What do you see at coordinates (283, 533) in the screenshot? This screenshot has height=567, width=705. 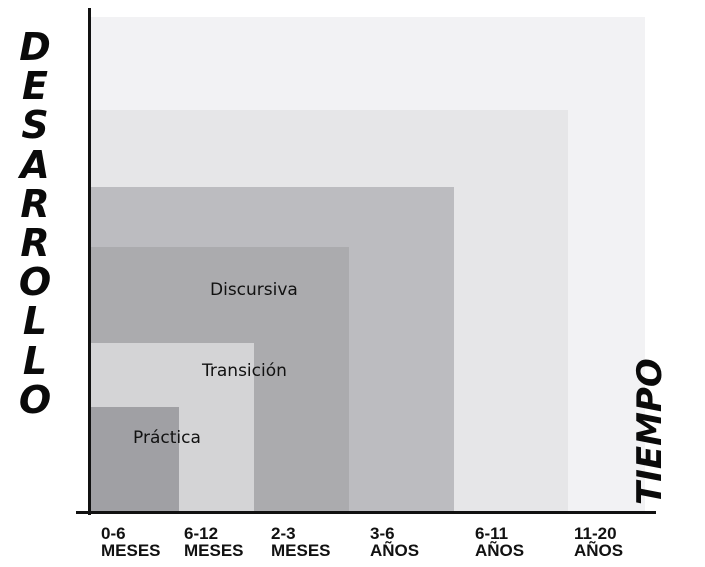 I see `tick-label-range: 2-3` at bounding box center [283, 533].